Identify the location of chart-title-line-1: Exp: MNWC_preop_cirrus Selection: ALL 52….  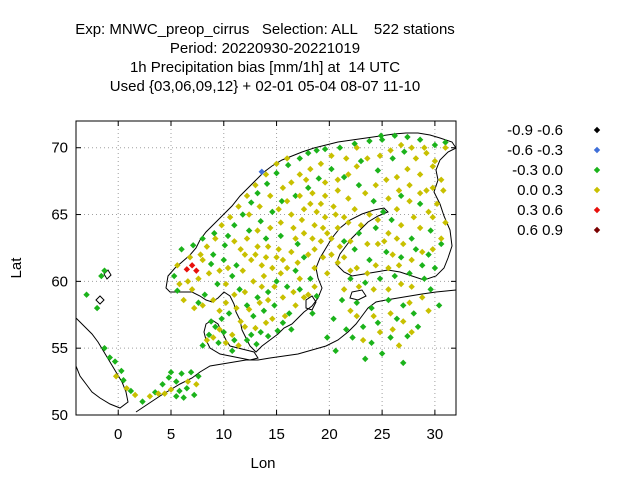
(265, 29).